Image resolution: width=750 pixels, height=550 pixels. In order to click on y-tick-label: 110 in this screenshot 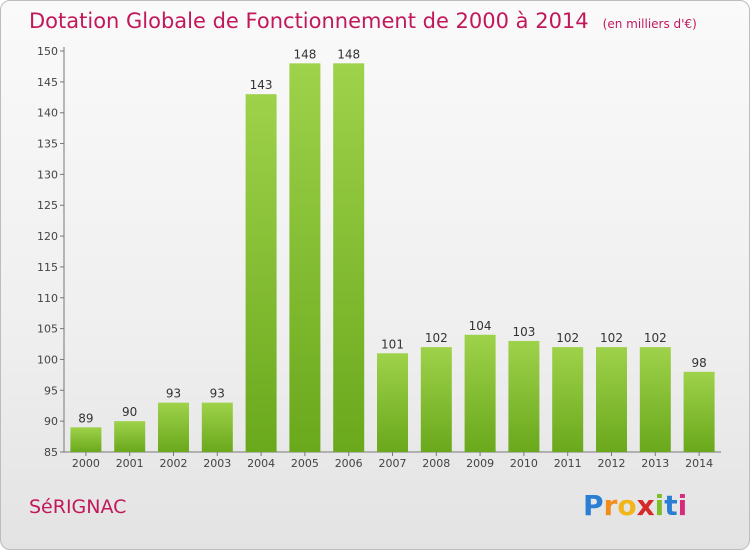, I will do `click(47, 298)`.